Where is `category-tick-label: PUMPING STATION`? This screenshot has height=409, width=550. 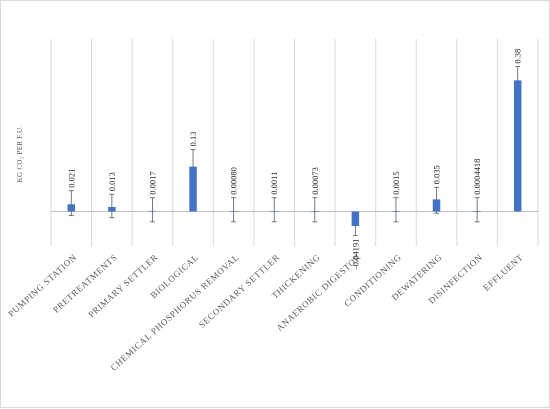 category-tick-label: PUMPING STATION is located at coordinates (42, 285).